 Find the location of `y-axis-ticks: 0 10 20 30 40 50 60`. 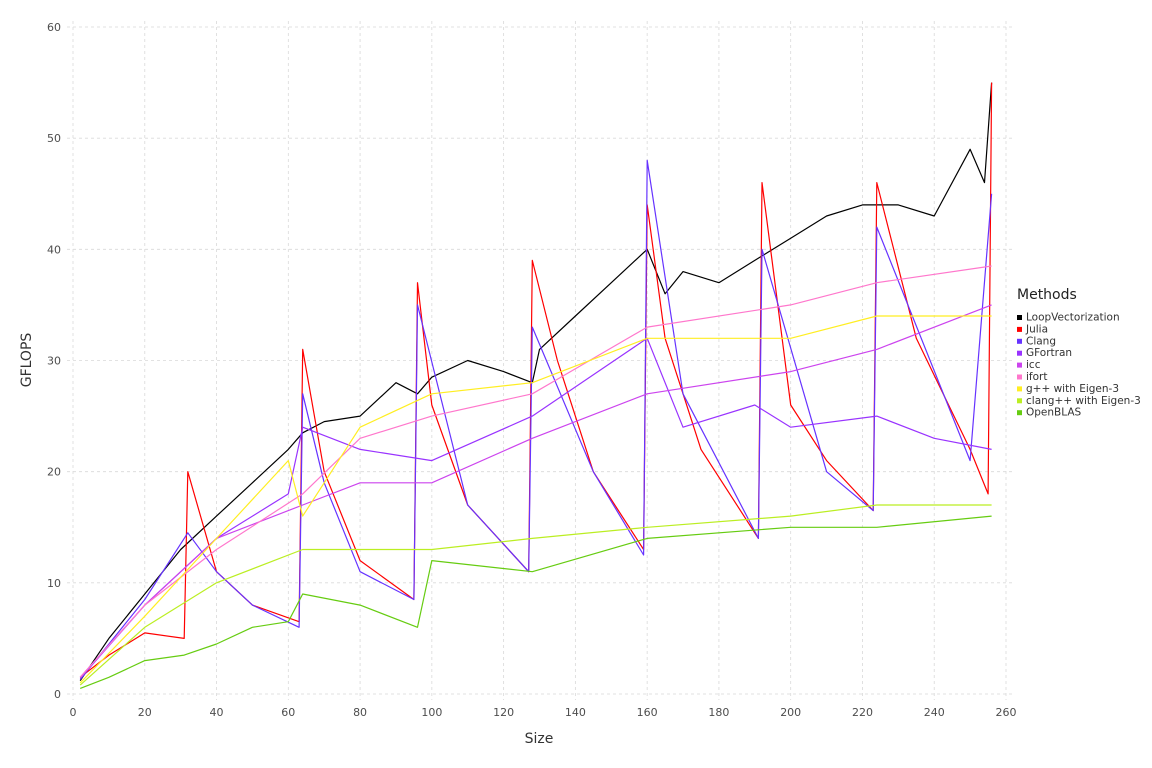

y-axis-ticks: 0 10 20 30 40 50 60 is located at coordinates (54, 361).